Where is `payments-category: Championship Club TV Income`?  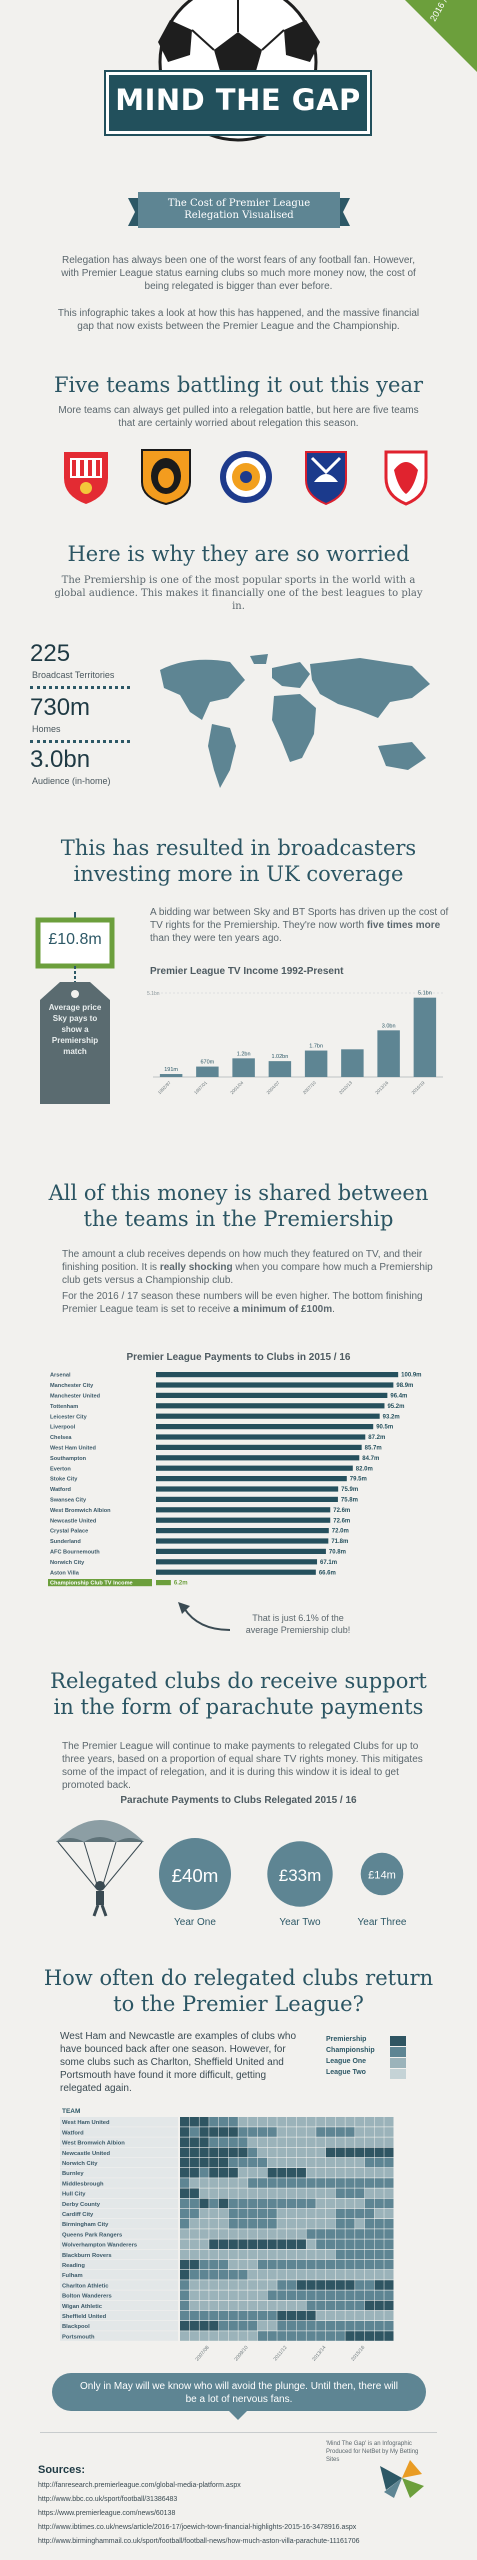
payments-category: Championship Club TV Income is located at coordinates (91, 1584).